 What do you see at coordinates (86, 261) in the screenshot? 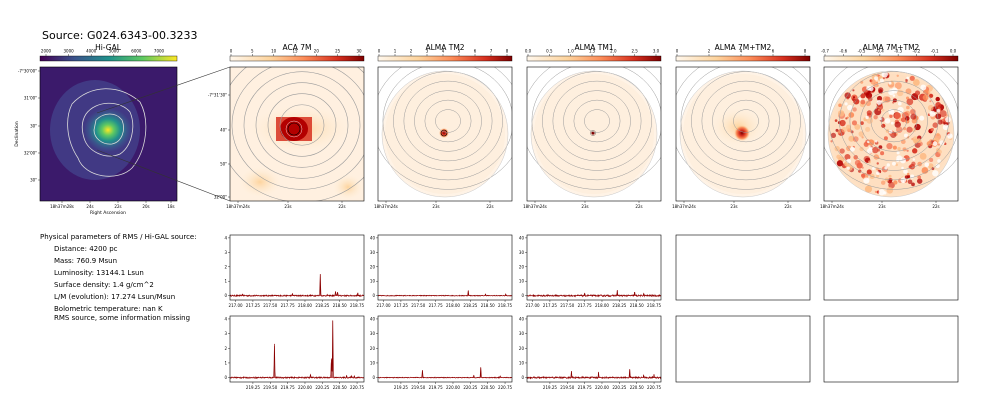
I see `info-line-mass: Mass: 760.9 Msun` at bounding box center [86, 261].